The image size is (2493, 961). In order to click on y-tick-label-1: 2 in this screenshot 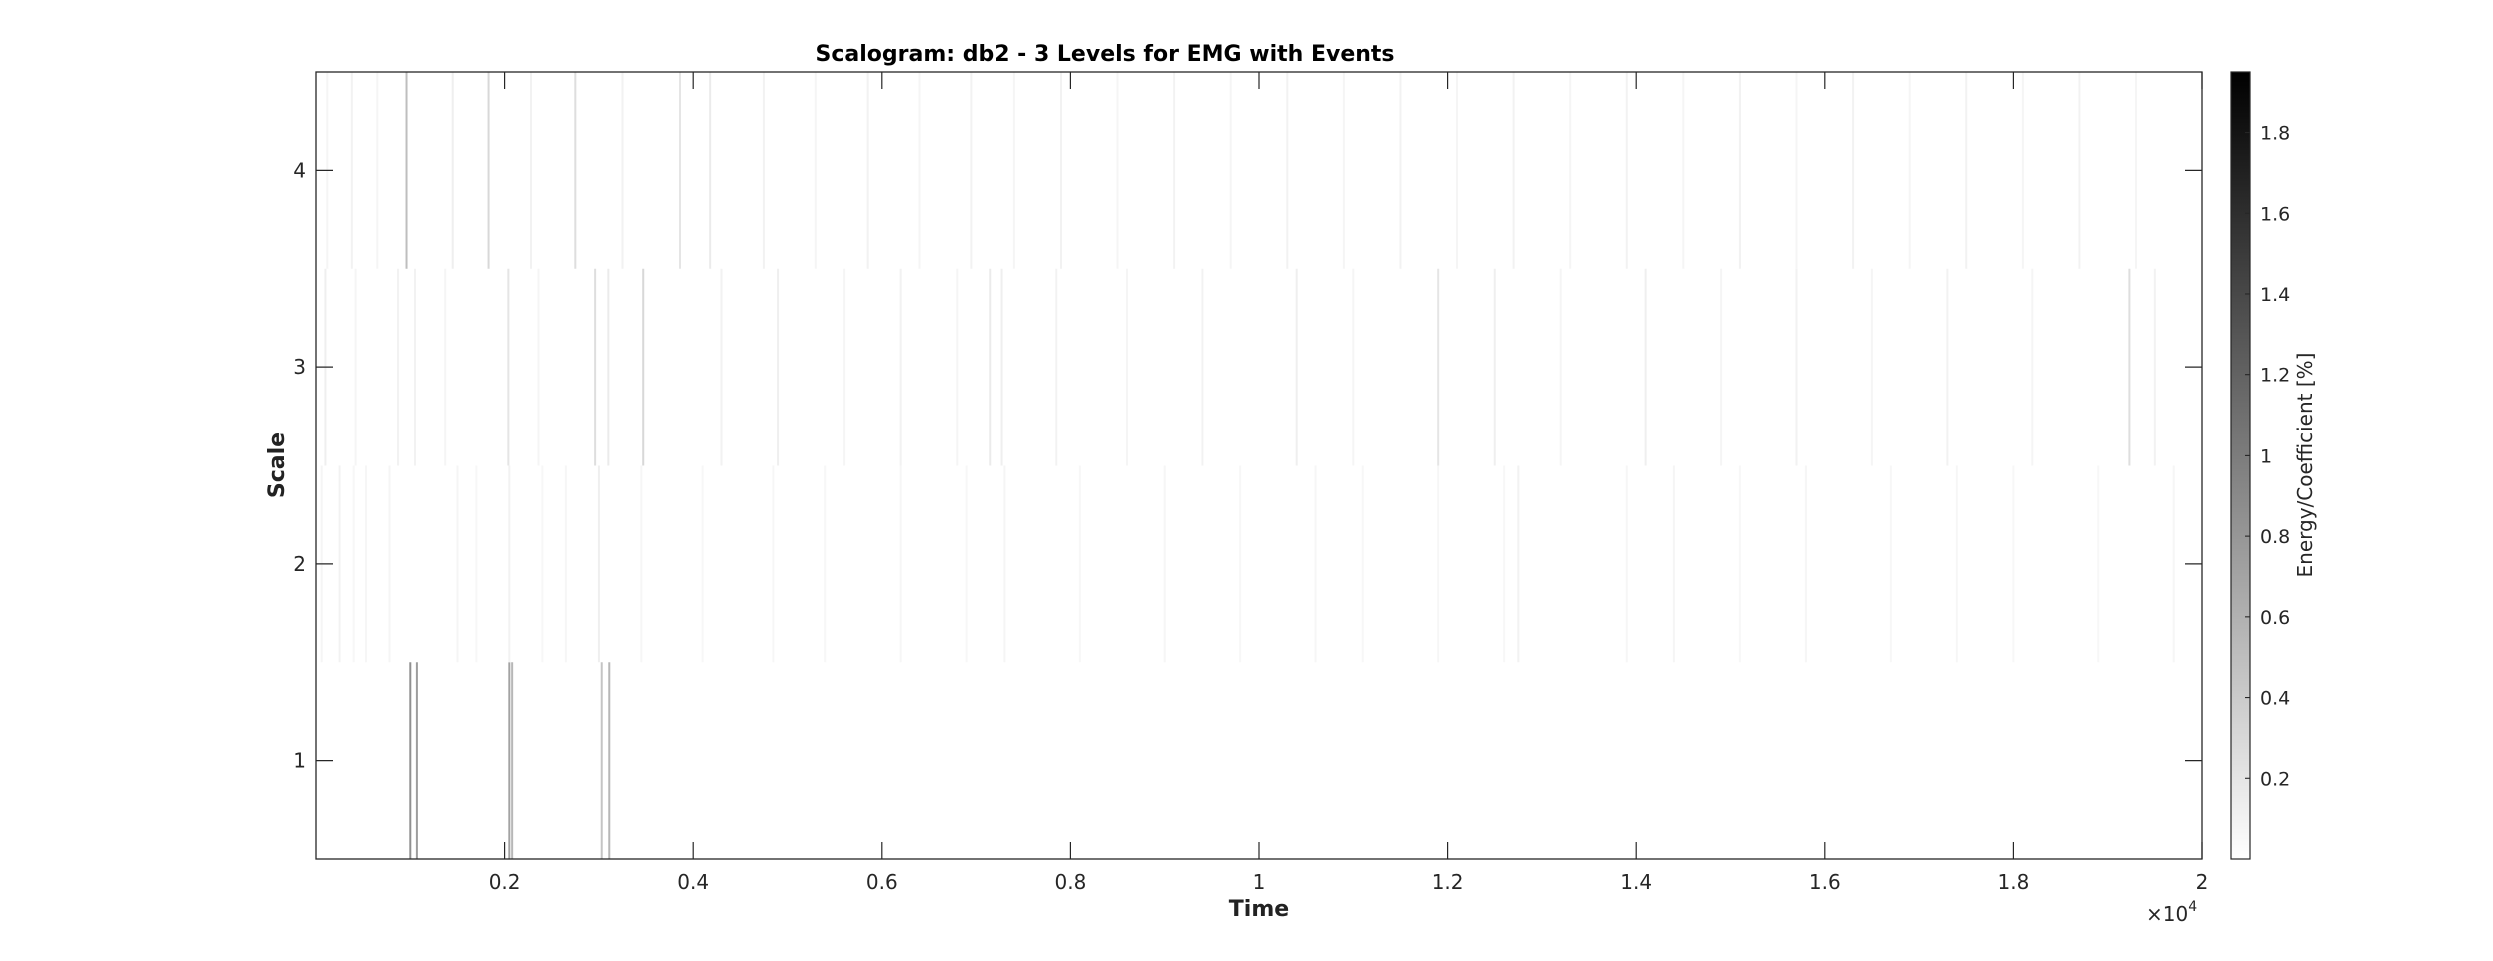, I will do `click(299, 564)`.